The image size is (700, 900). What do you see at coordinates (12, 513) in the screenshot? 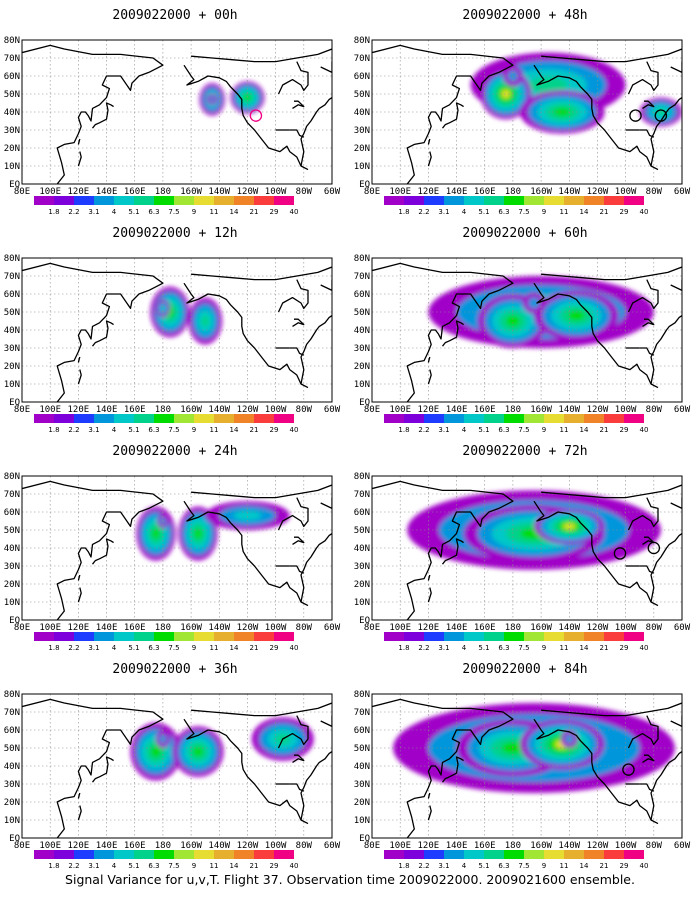
I see `lat-tick-label: 60N` at bounding box center [12, 513].